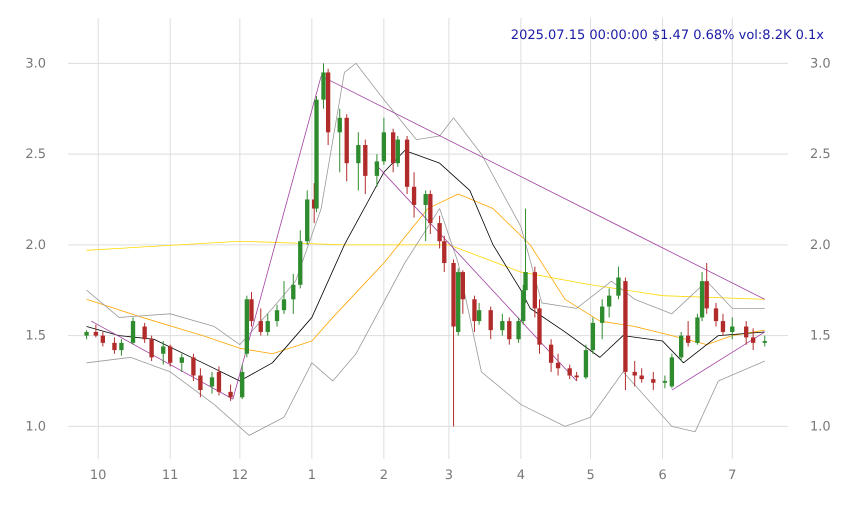 This screenshot has height=505, width=858. What do you see at coordinates (590, 475) in the screenshot?
I see `x-tick-label: 5` at bounding box center [590, 475].